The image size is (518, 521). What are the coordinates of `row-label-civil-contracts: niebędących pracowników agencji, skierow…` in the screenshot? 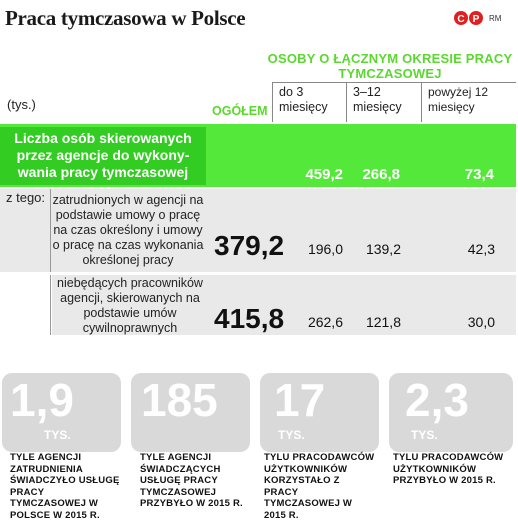 It's located at (130, 305).